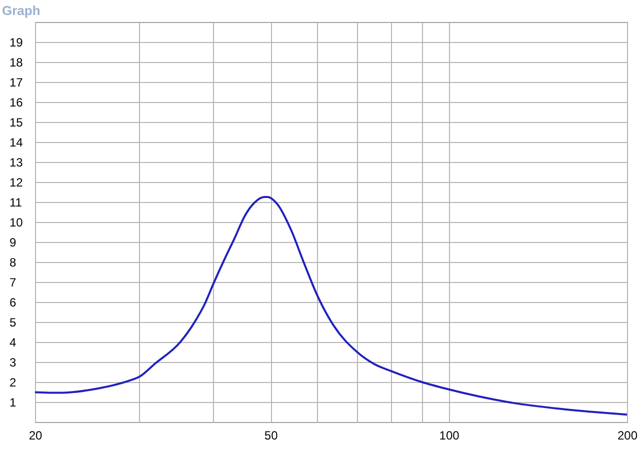 The width and height of the screenshot is (639, 458). I want to click on y-tick-label: 11, so click(16, 203).